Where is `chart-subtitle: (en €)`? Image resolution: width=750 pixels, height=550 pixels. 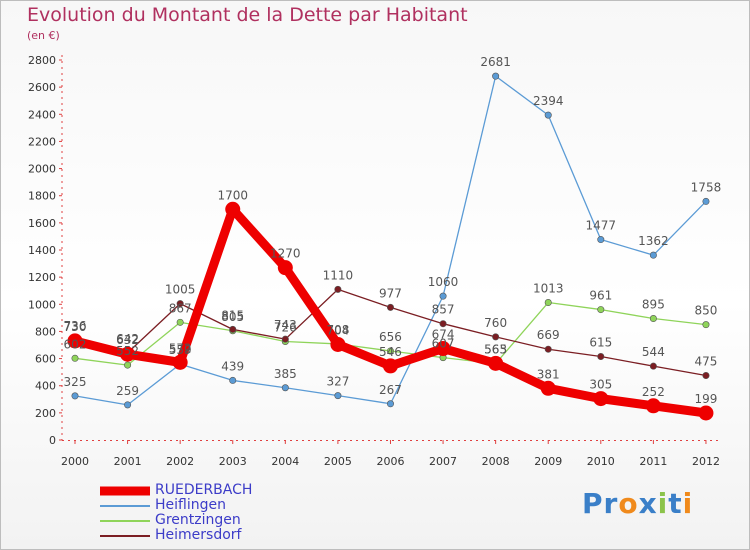
chart-subtitle: (en €) is located at coordinates (43, 35).